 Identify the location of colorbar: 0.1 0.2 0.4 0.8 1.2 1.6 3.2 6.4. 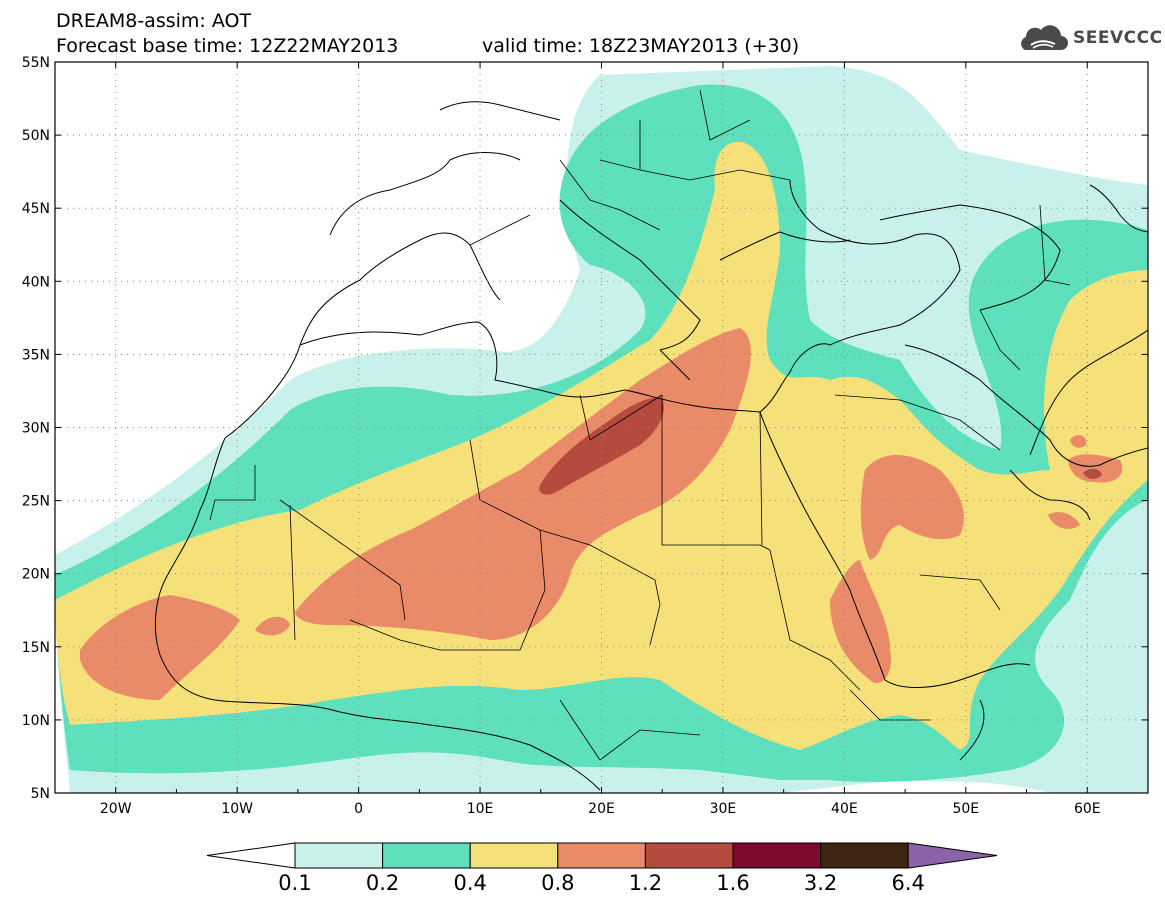
(602, 868).